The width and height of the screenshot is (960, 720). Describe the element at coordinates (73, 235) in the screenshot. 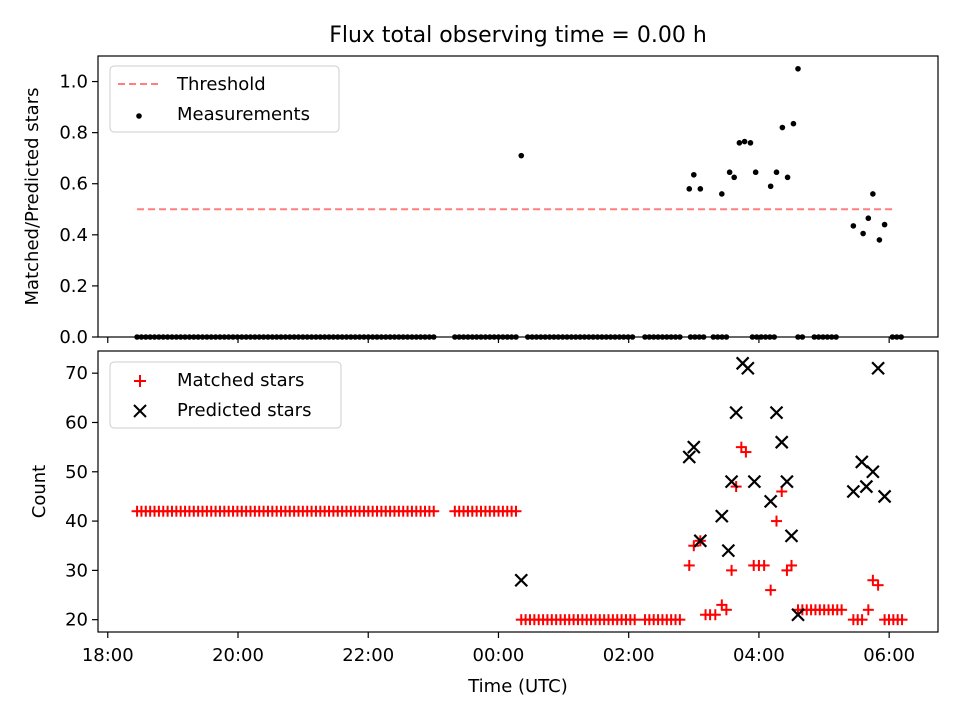

I see `ratio-y-tick-label: 0.4` at that location.